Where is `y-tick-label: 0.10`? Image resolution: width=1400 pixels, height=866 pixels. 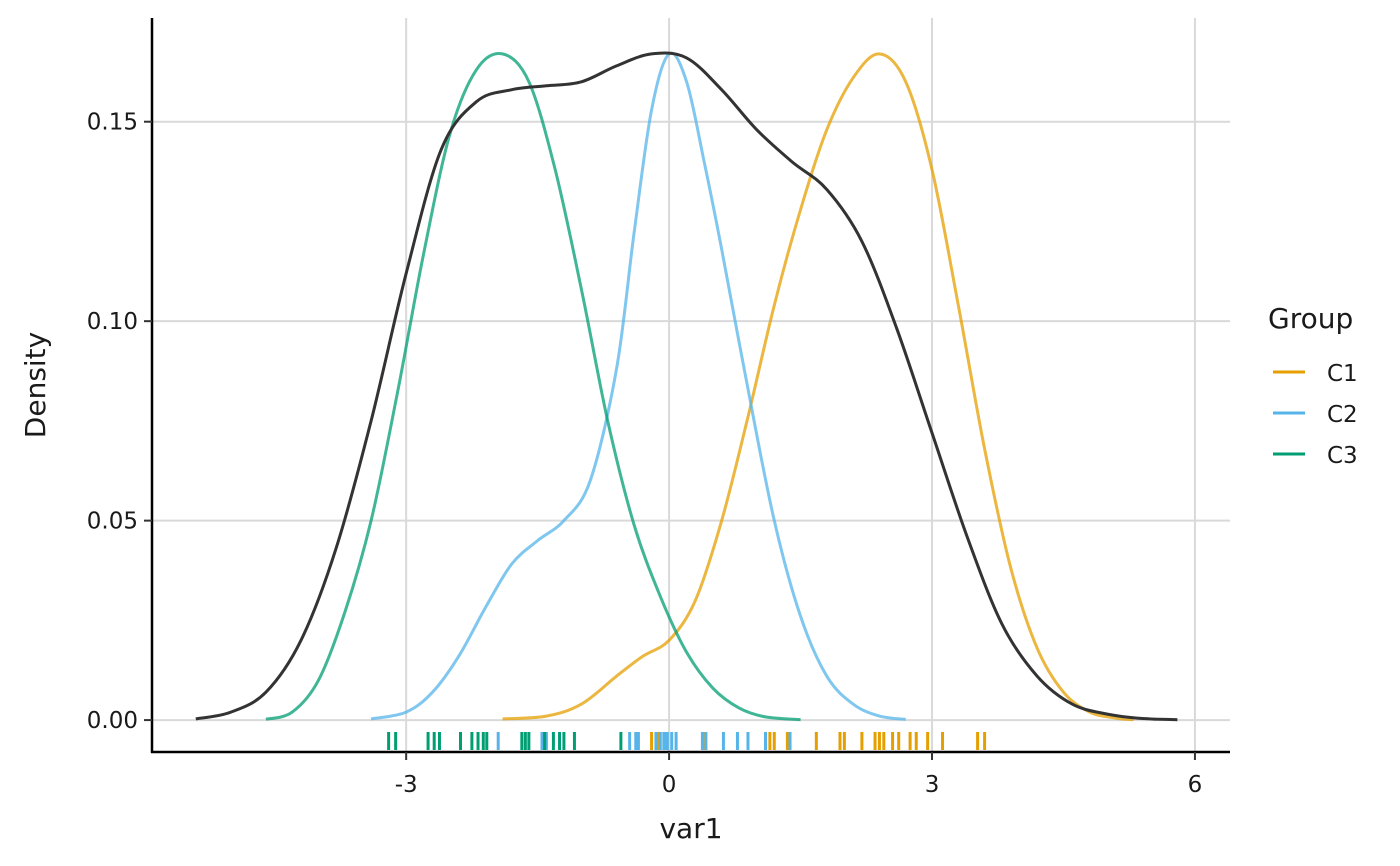
y-tick-label: 0.10 is located at coordinates (112, 322).